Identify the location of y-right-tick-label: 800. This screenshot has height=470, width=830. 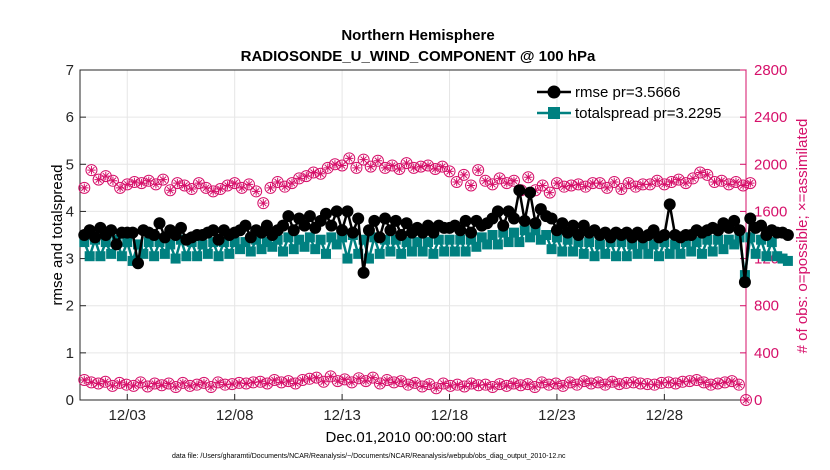
(766, 306).